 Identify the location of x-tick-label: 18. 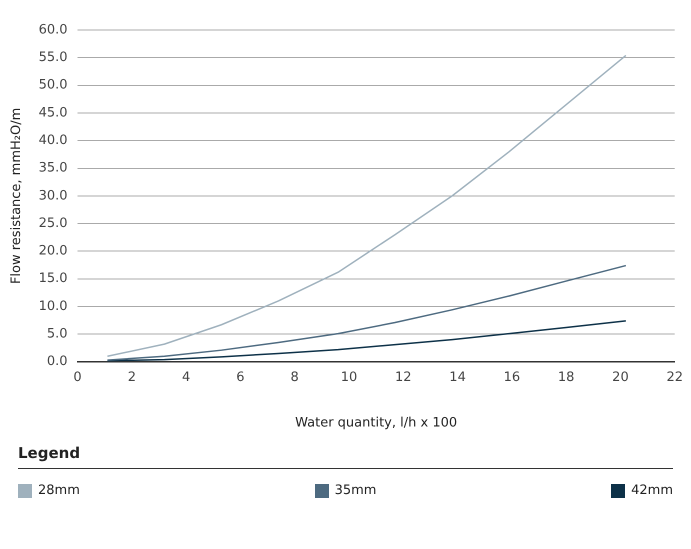
(566, 377).